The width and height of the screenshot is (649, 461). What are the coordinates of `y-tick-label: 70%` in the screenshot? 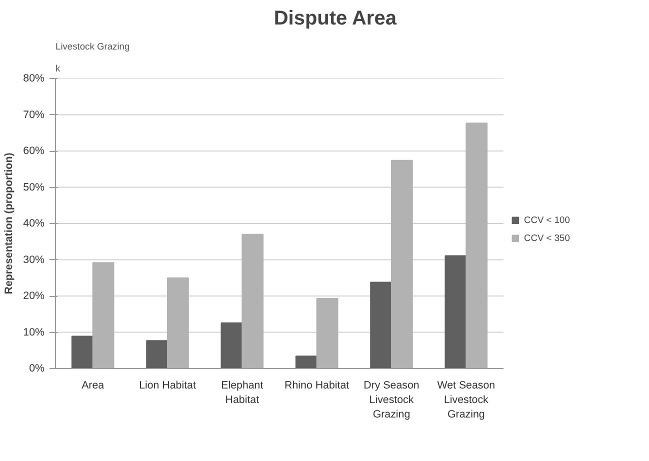 It's located at (34, 114).